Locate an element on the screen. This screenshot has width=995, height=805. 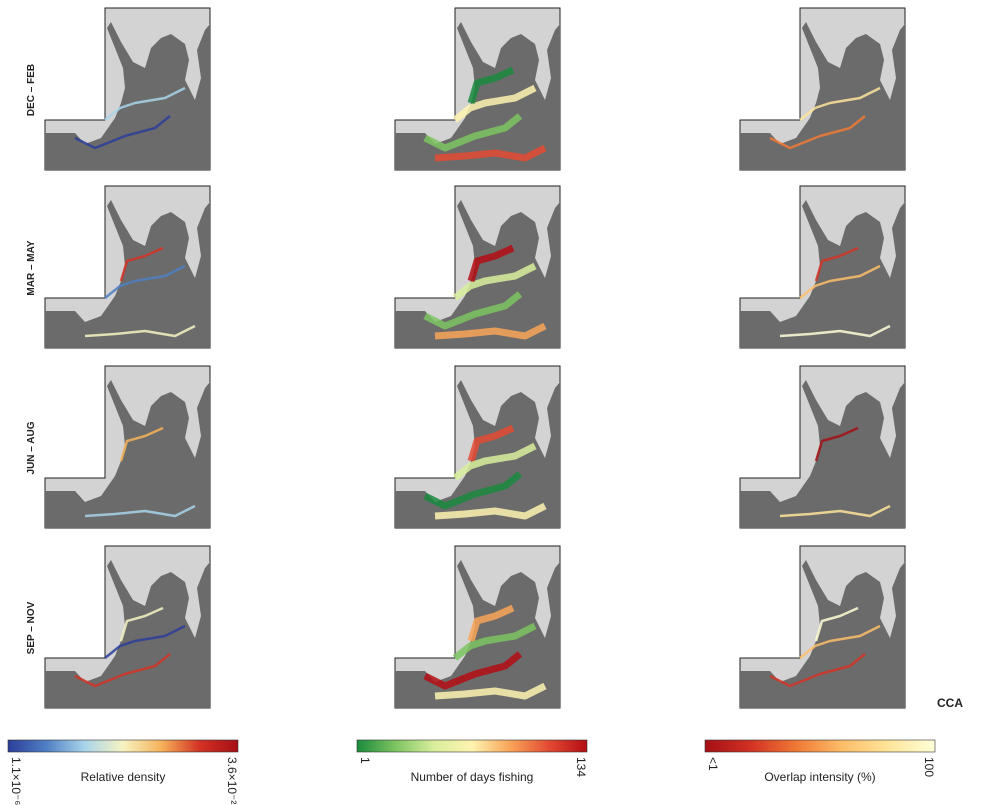
colorbar-max: 134 is located at coordinates (581, 767).